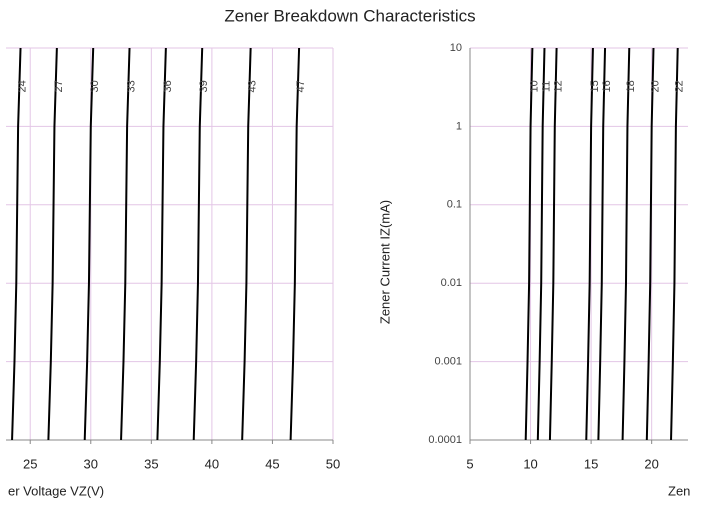 Image resolution: width=710 pixels, height=518 pixels. Describe the element at coordinates (56, 490) in the screenshot. I see `x-axis-label: er Voltage VZ(V)` at that location.